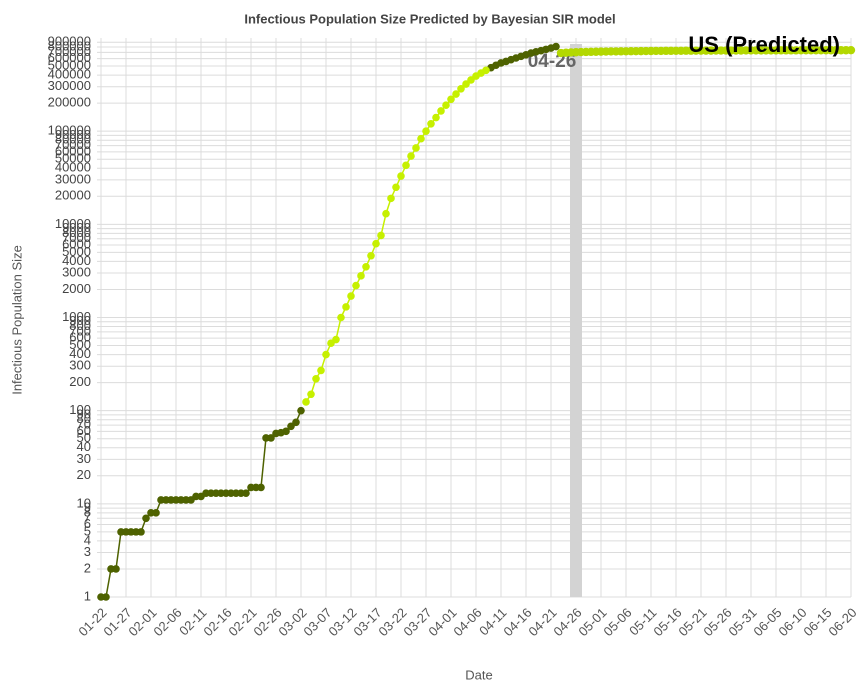 This screenshot has width=859, height=686. What do you see at coordinates (542, 622) in the screenshot?
I see `x-tick-label: 04-21` at bounding box center [542, 622].